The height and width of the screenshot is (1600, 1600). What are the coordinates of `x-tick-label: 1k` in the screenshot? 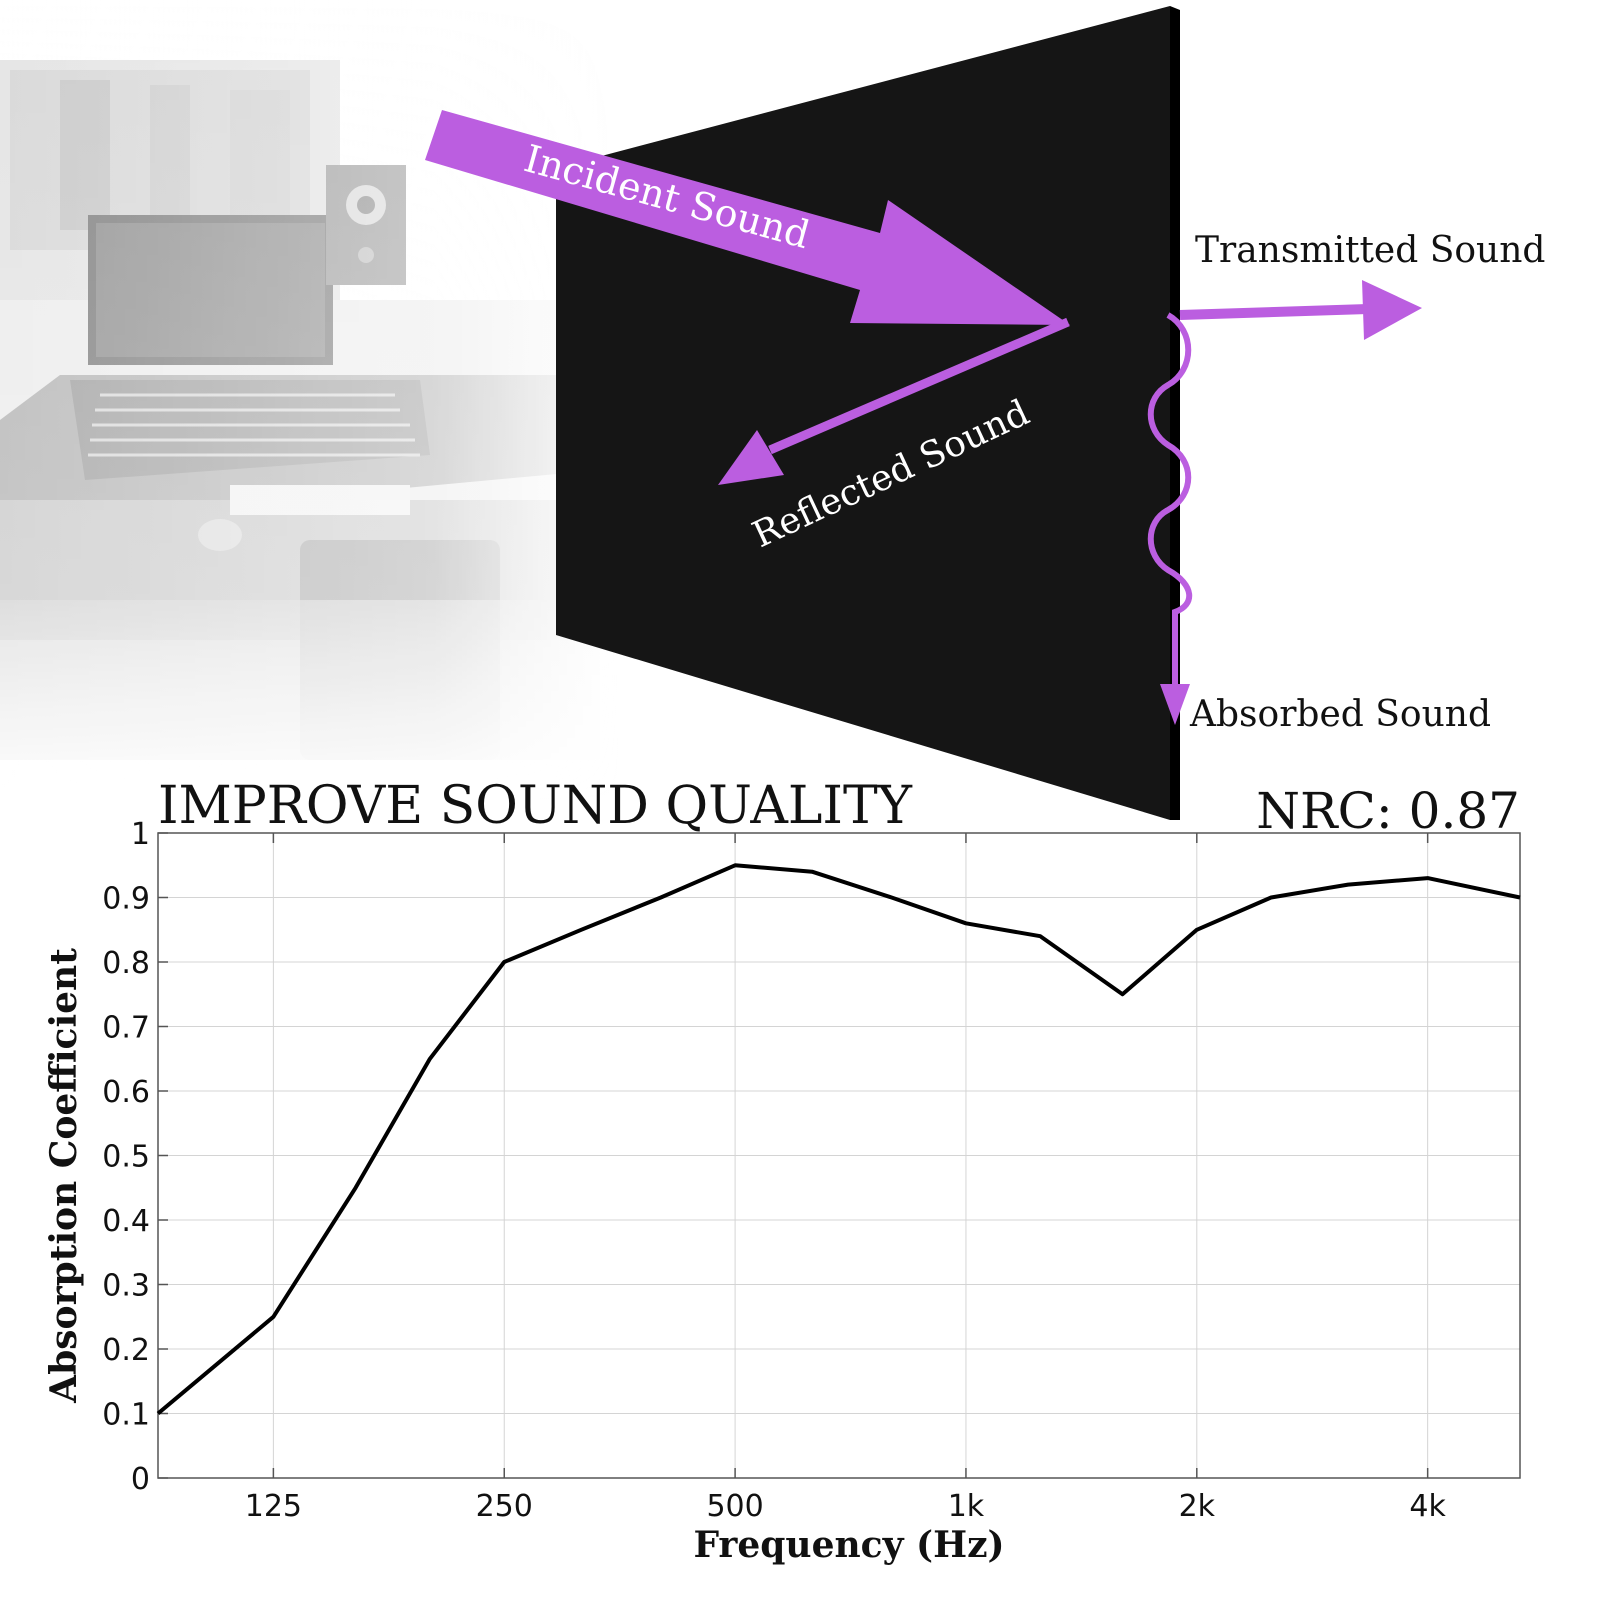 It's located at (966, 1506).